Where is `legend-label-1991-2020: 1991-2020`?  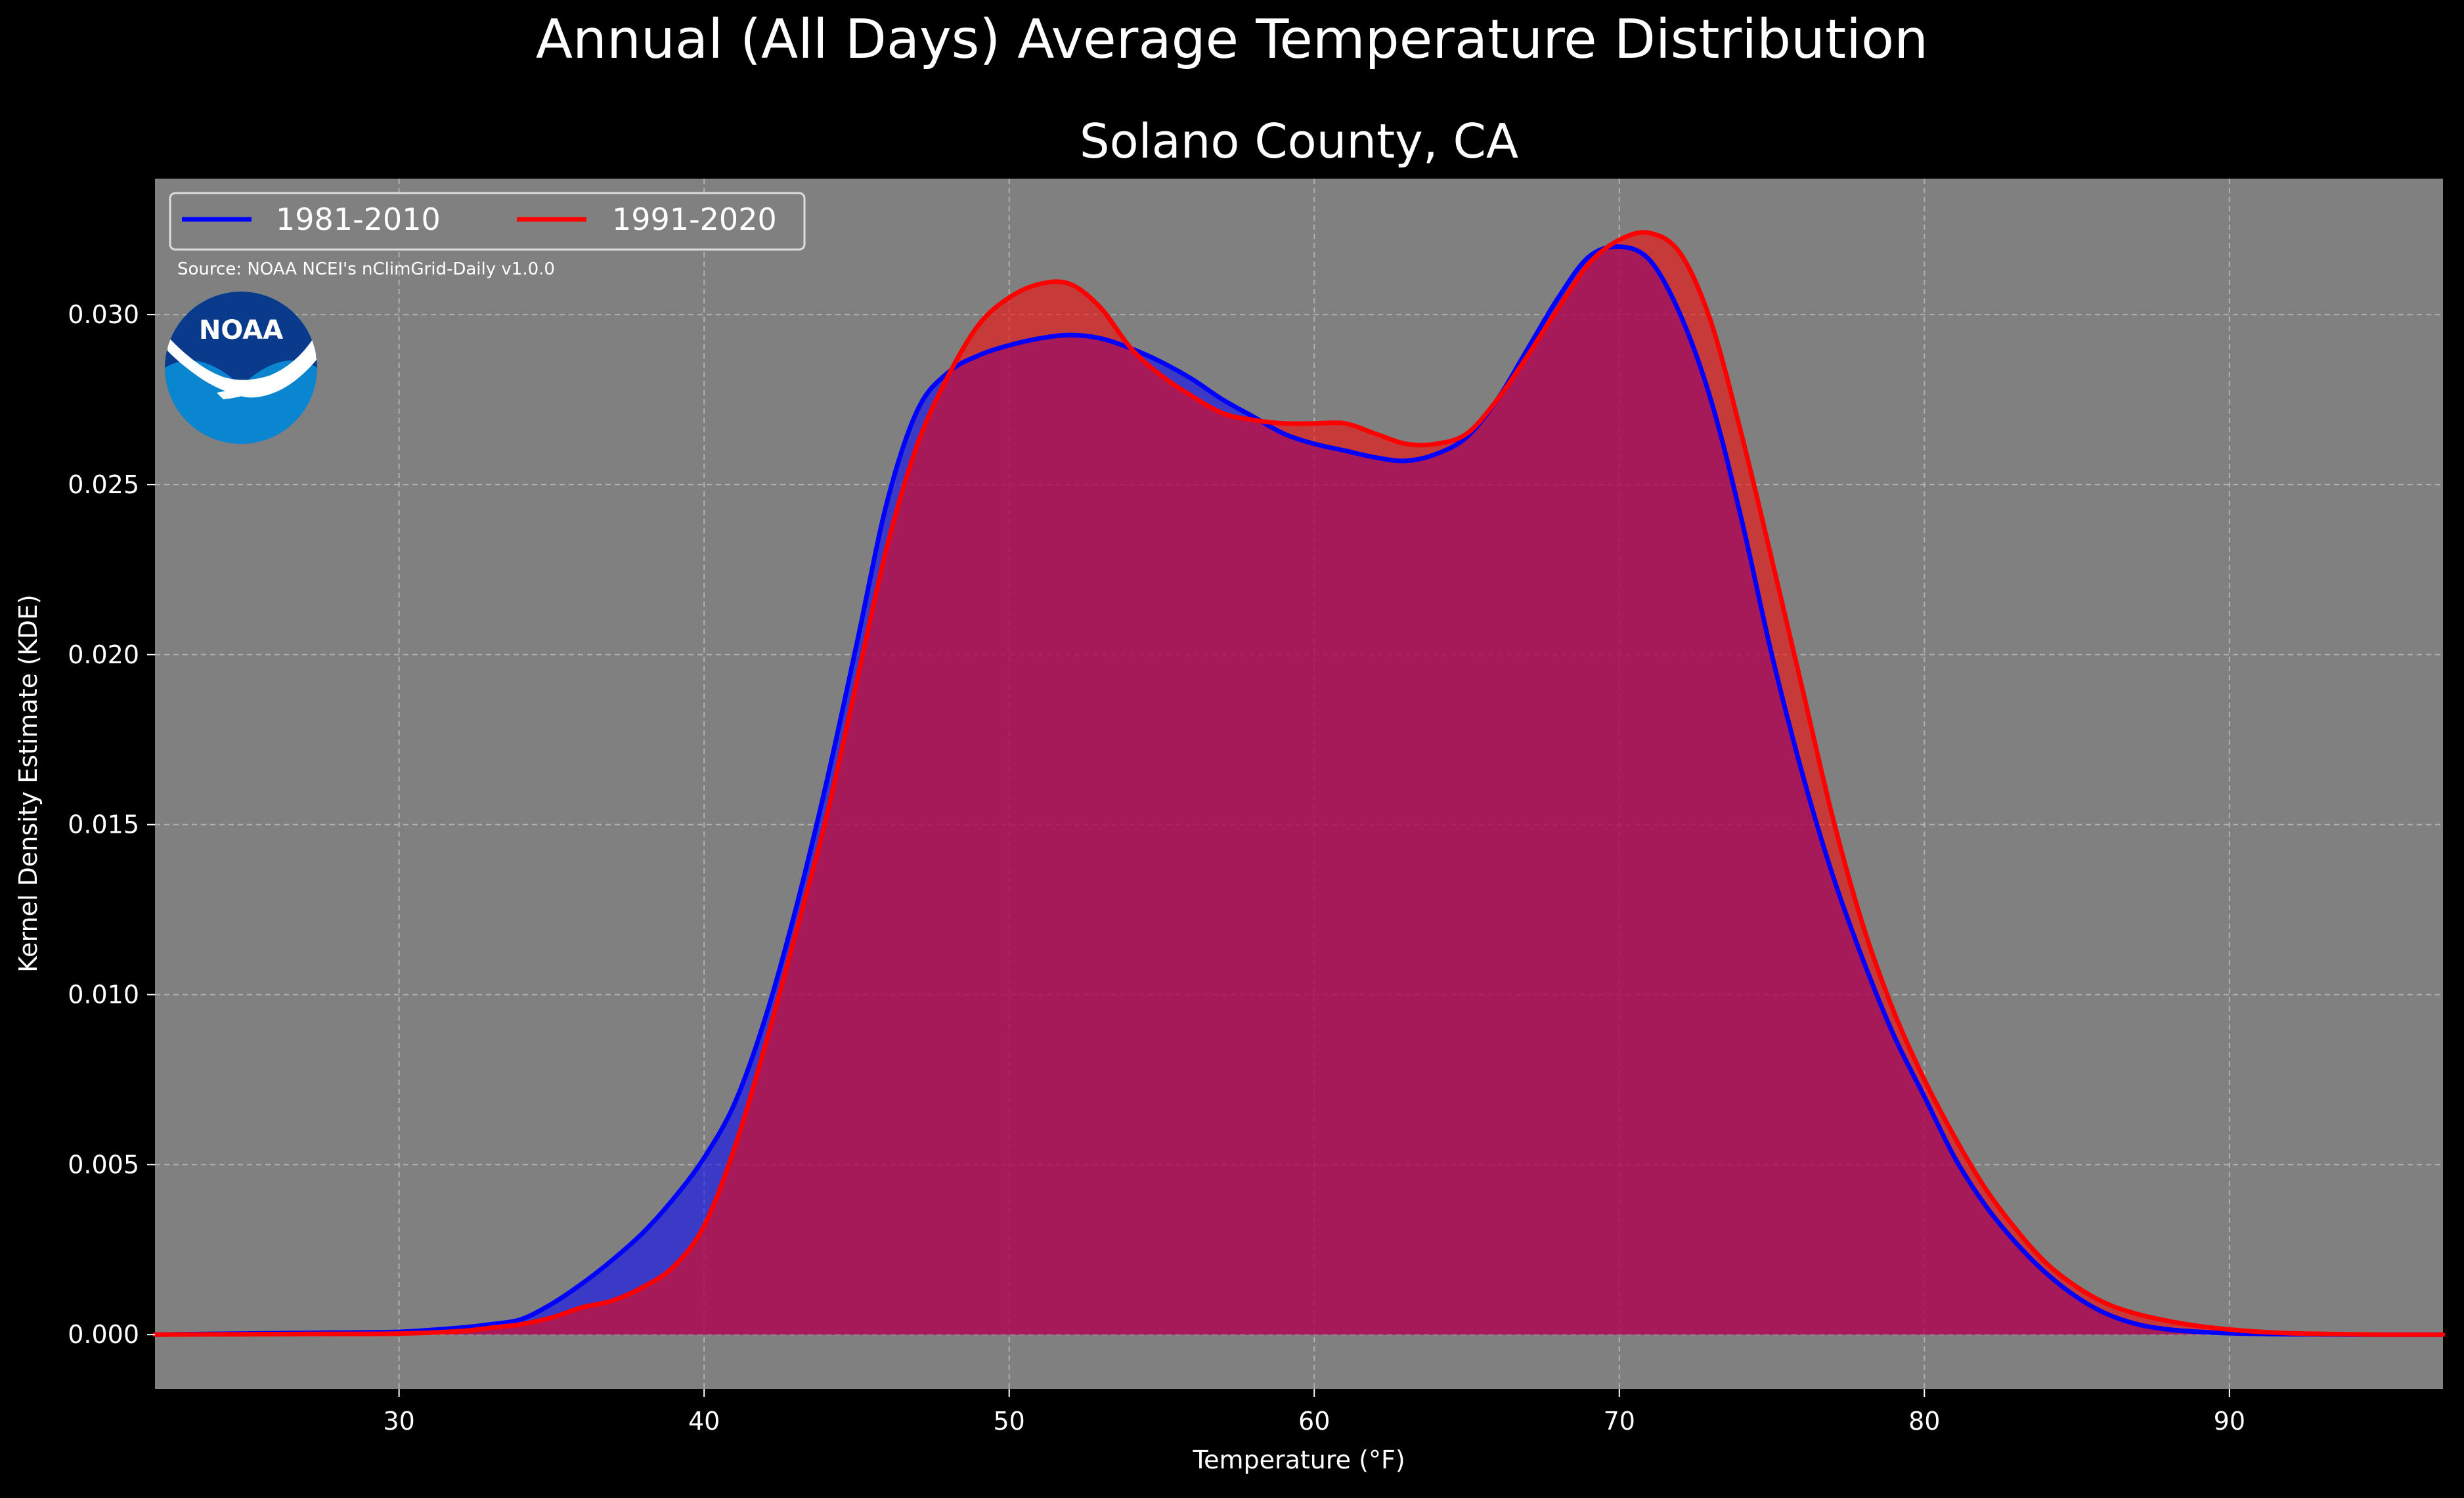 legend-label-1991-2020: 1991-2020 is located at coordinates (695, 219).